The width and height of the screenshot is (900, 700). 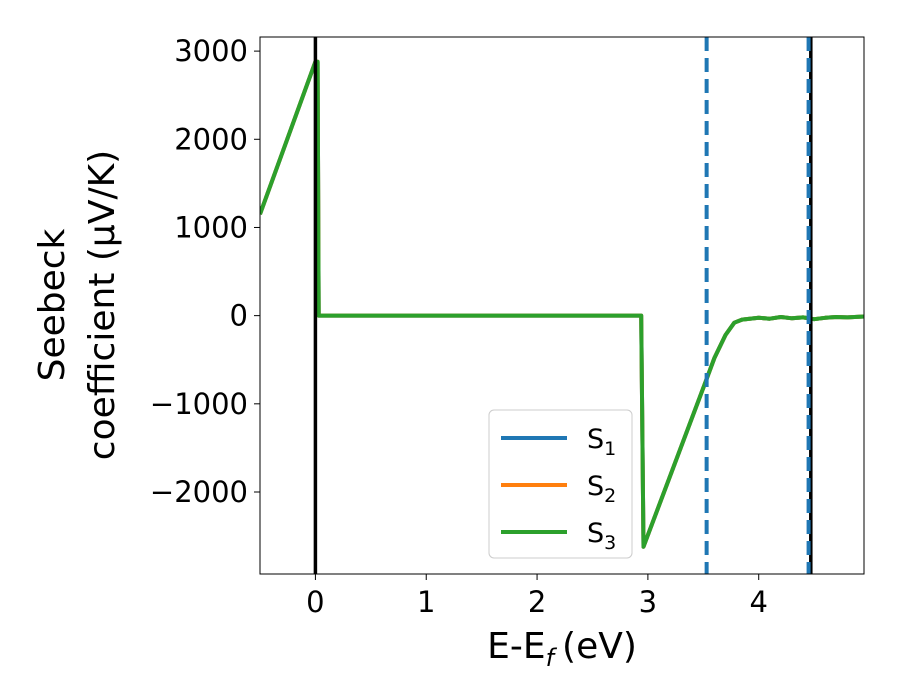 What do you see at coordinates (601, 536) in the screenshot?
I see `legend-label-3: S3` at bounding box center [601, 536].